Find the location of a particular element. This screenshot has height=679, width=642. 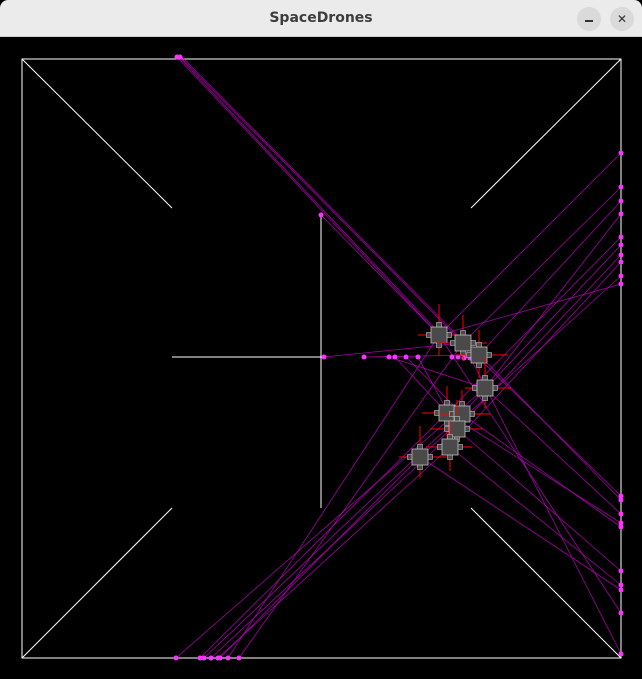

minimize-icon is located at coordinates (589, 21).